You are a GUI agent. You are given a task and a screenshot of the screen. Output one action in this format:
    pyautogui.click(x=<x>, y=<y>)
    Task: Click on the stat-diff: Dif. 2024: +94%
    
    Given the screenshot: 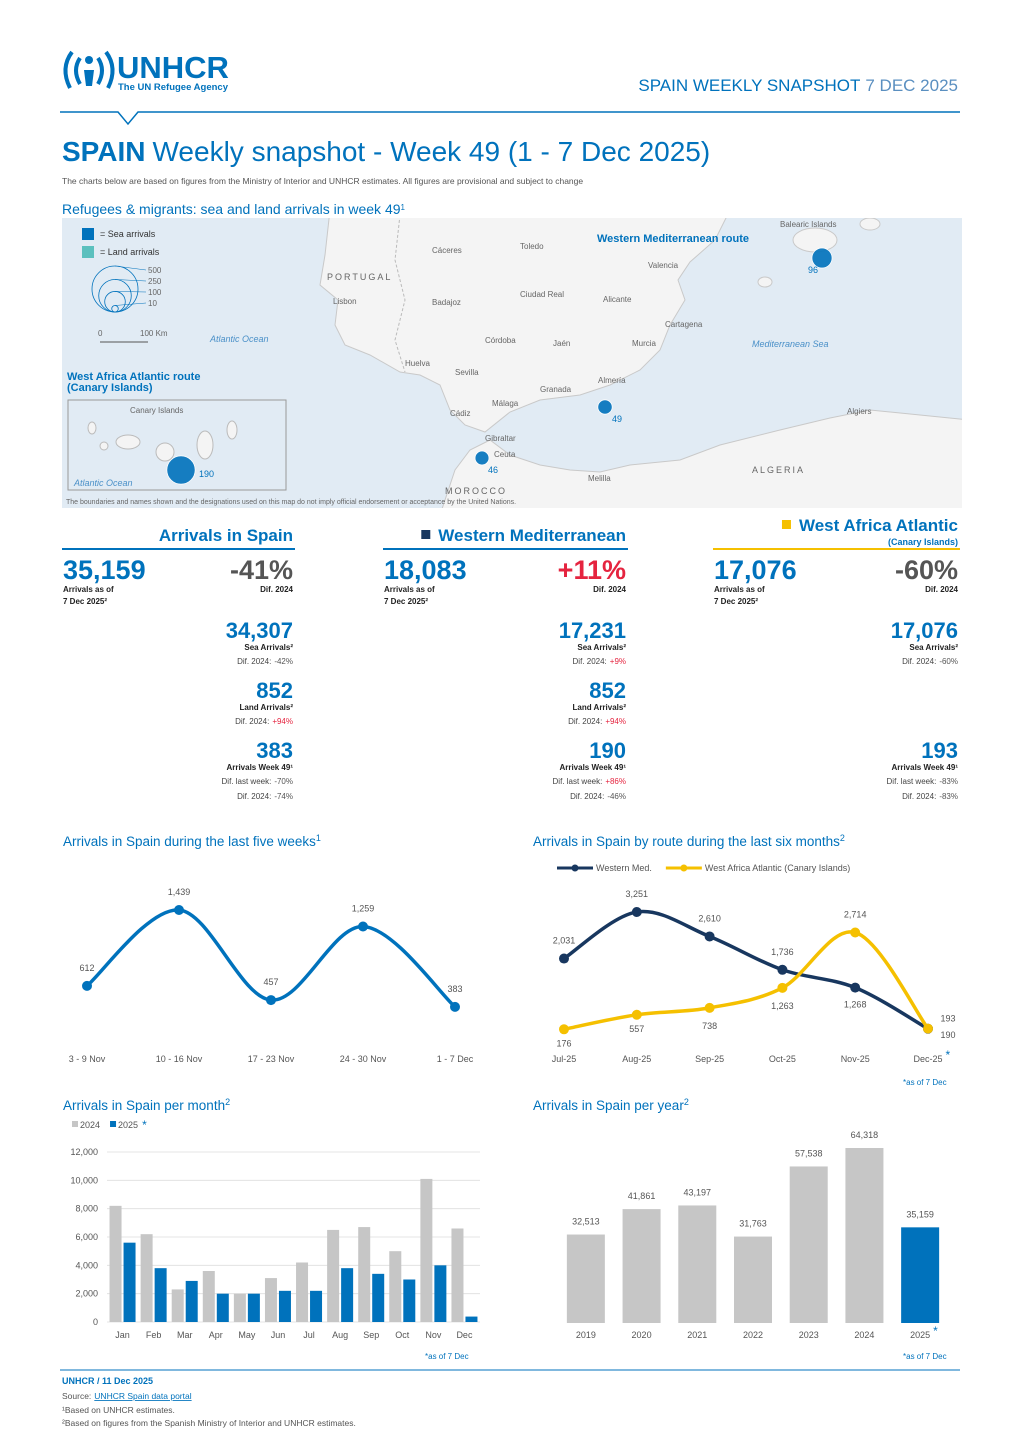 What is the action you would take?
    pyautogui.click(x=597, y=721)
    